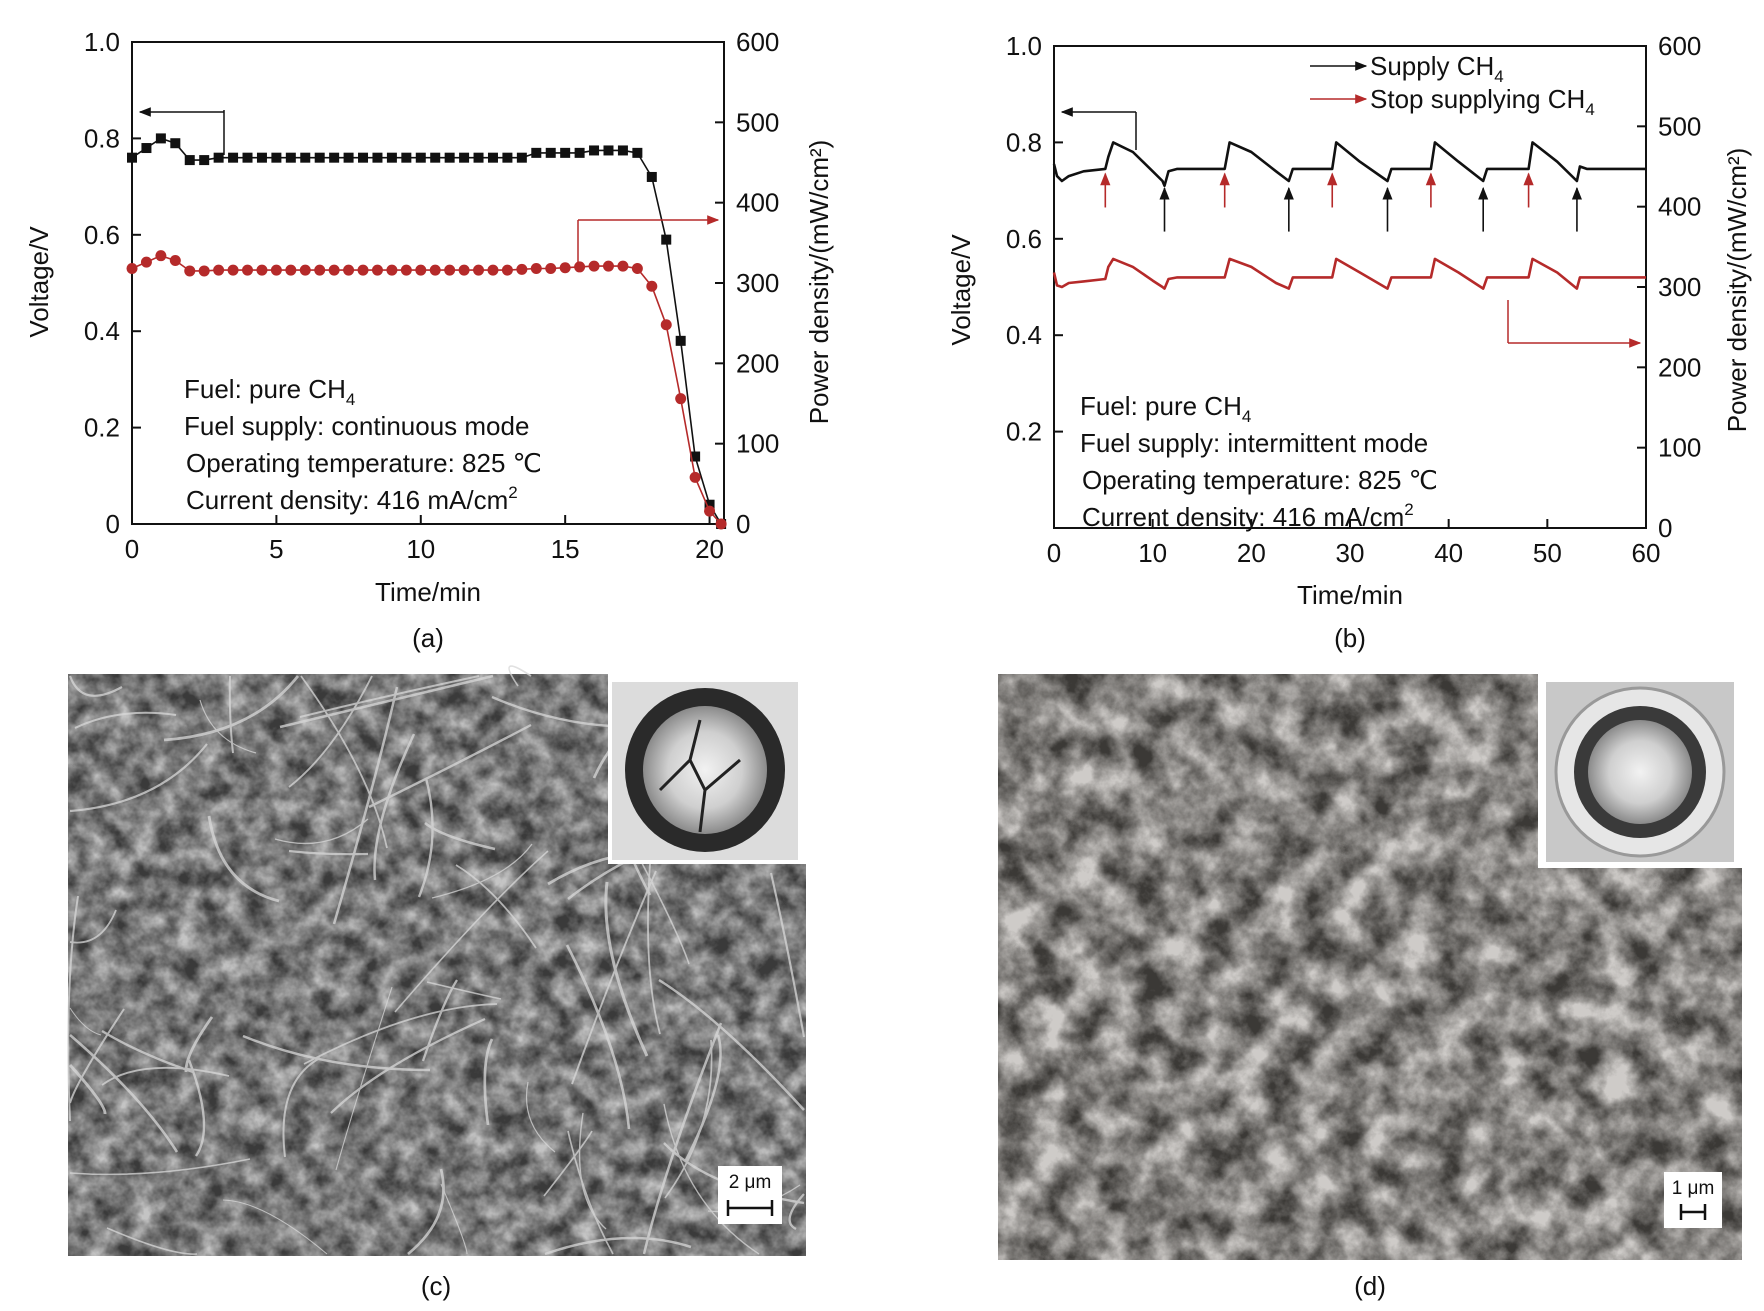 The height and width of the screenshot is (1311, 1764). I want to click on series-group-b, so click(1349, 215).